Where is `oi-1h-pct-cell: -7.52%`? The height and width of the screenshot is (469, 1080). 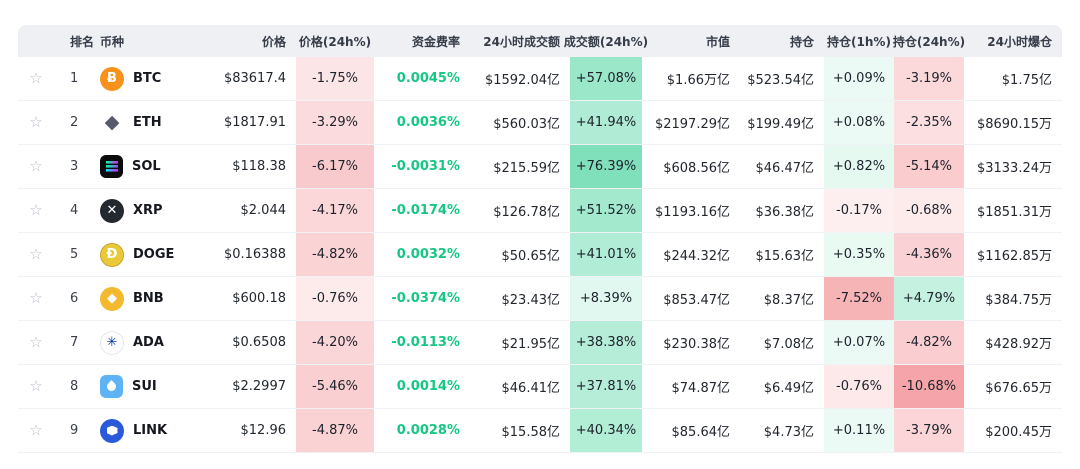
oi-1h-pct-cell: -7.52% is located at coordinates (859, 298).